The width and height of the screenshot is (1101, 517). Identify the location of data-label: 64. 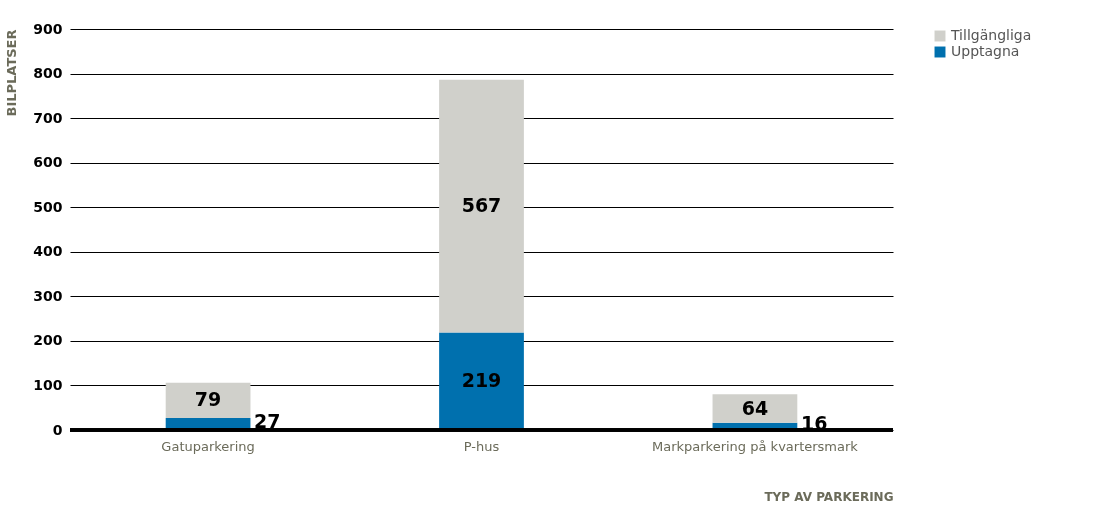
(755, 407).